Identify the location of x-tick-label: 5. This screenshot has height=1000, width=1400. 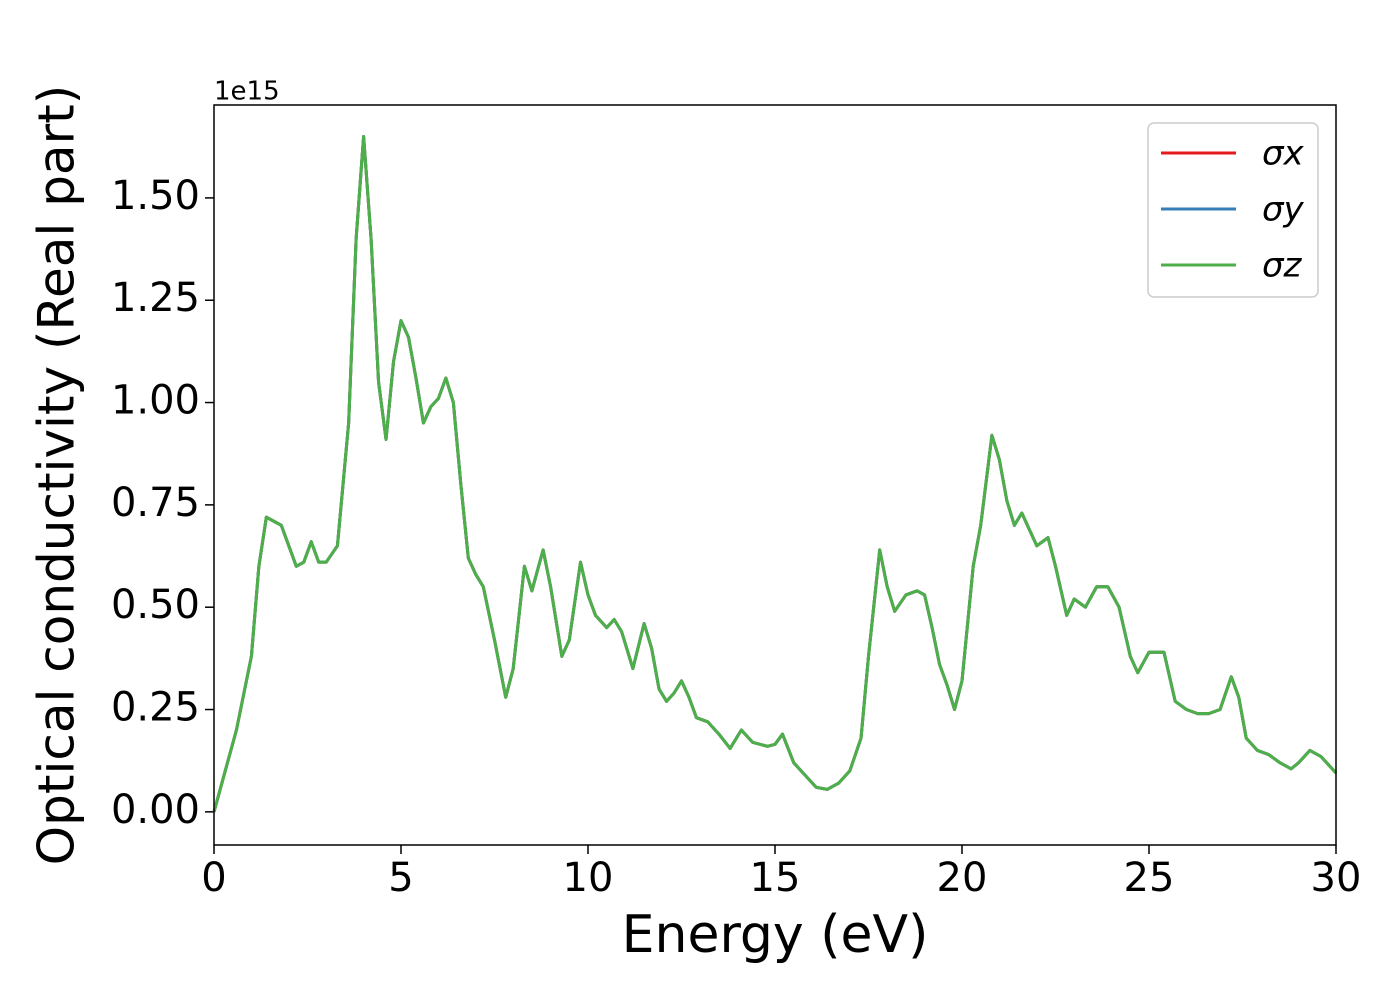
(400, 878).